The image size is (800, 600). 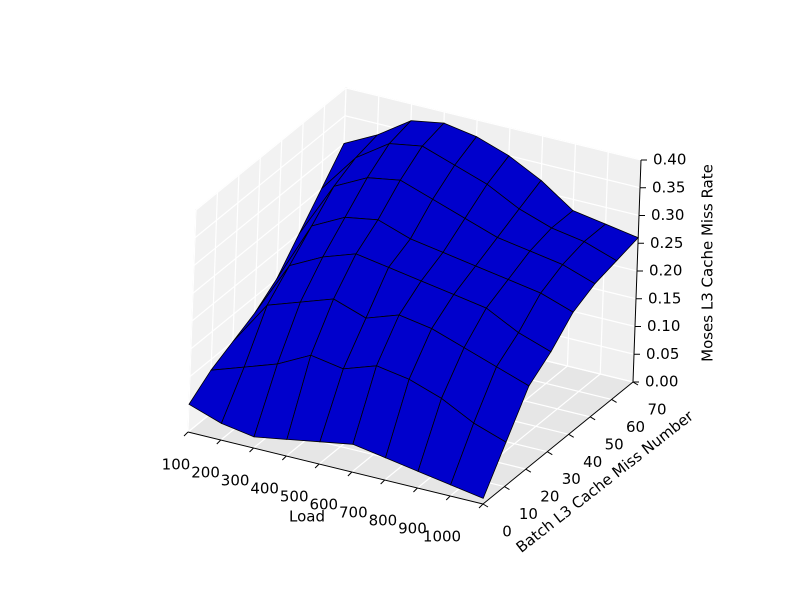 I want to click on x-tick-label: 1000, so click(x=442, y=537).